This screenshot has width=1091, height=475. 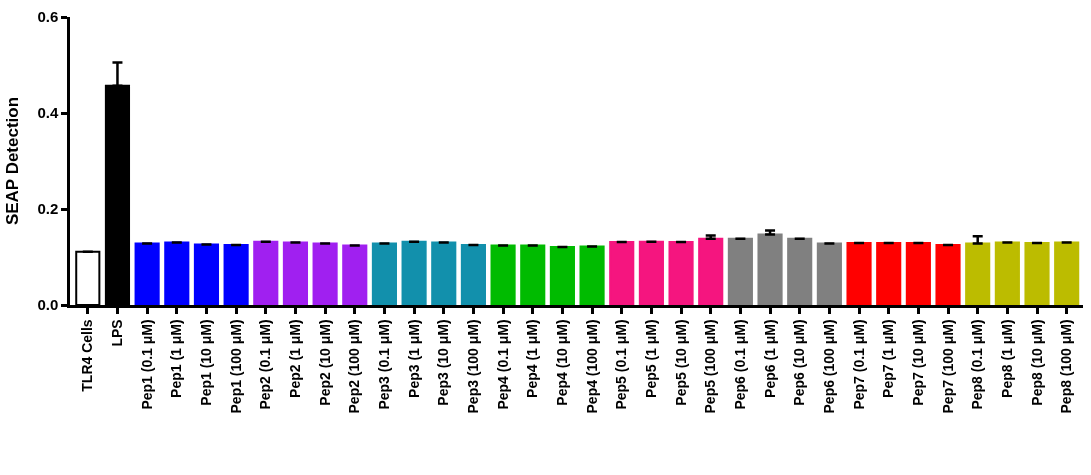 I want to click on x-tick-label: Pep5 (1 μM), so click(x=650, y=358).